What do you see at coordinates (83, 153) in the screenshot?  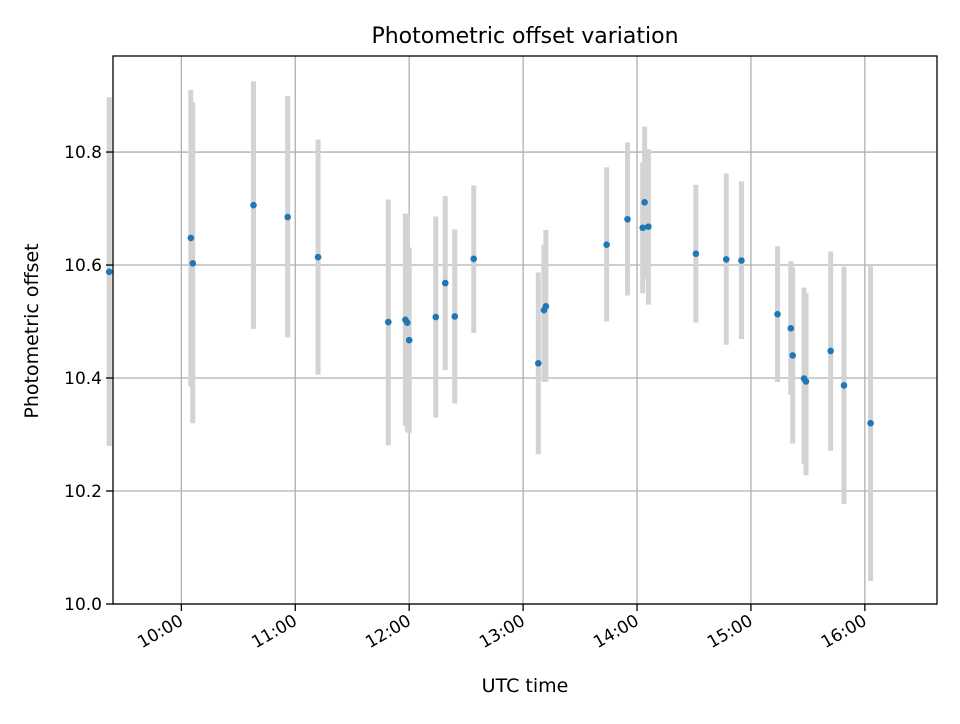 I see `y-tick-label: 10.8` at bounding box center [83, 153].